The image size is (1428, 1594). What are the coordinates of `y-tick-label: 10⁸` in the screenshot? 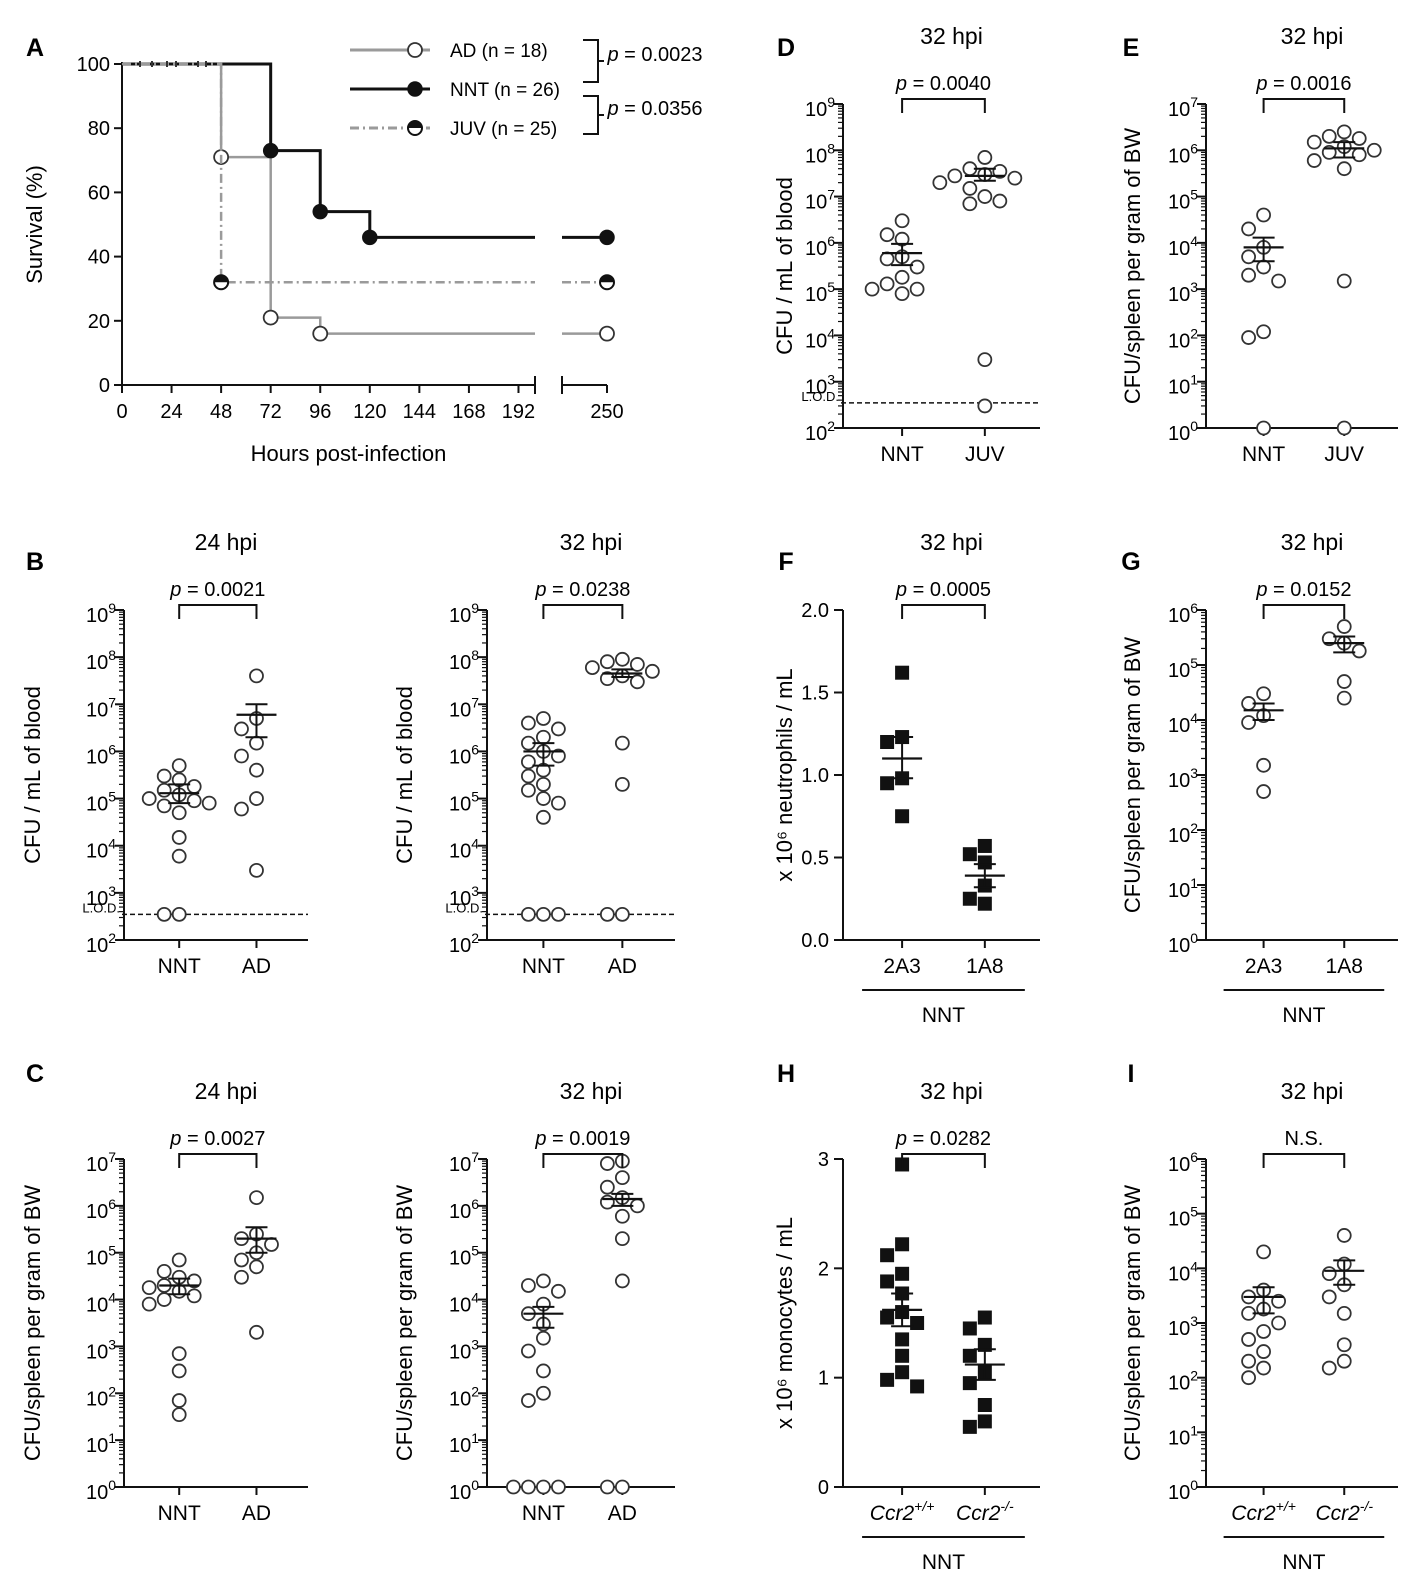 It's located at (101, 660).